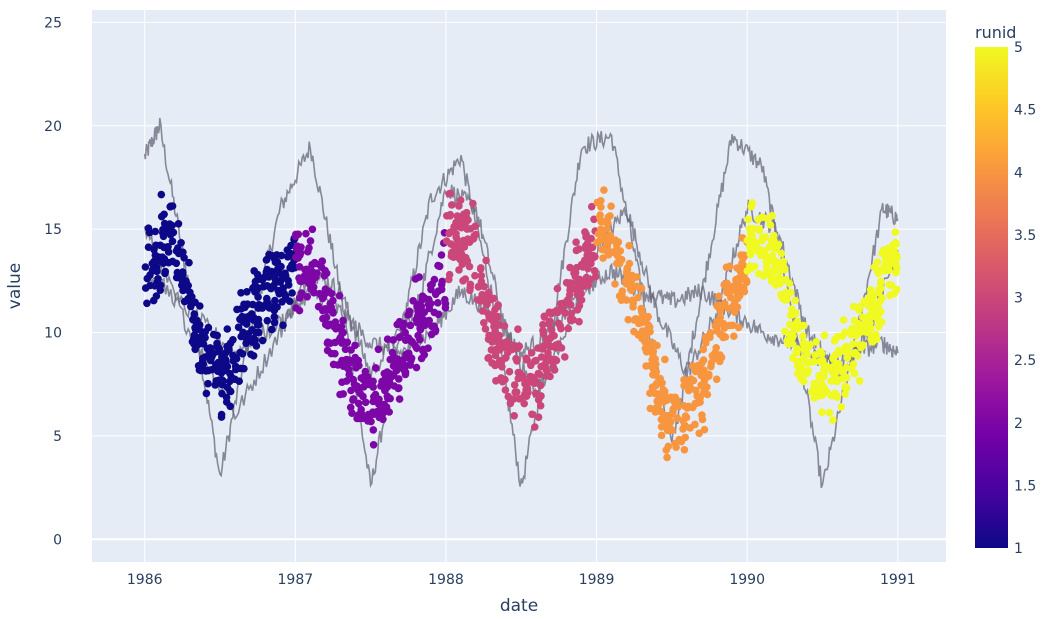 Image resolution: width=1048 pixels, height=619 pixels. Describe the element at coordinates (1018, 299) in the screenshot. I see `colorbar-tick-label: 3` at that location.